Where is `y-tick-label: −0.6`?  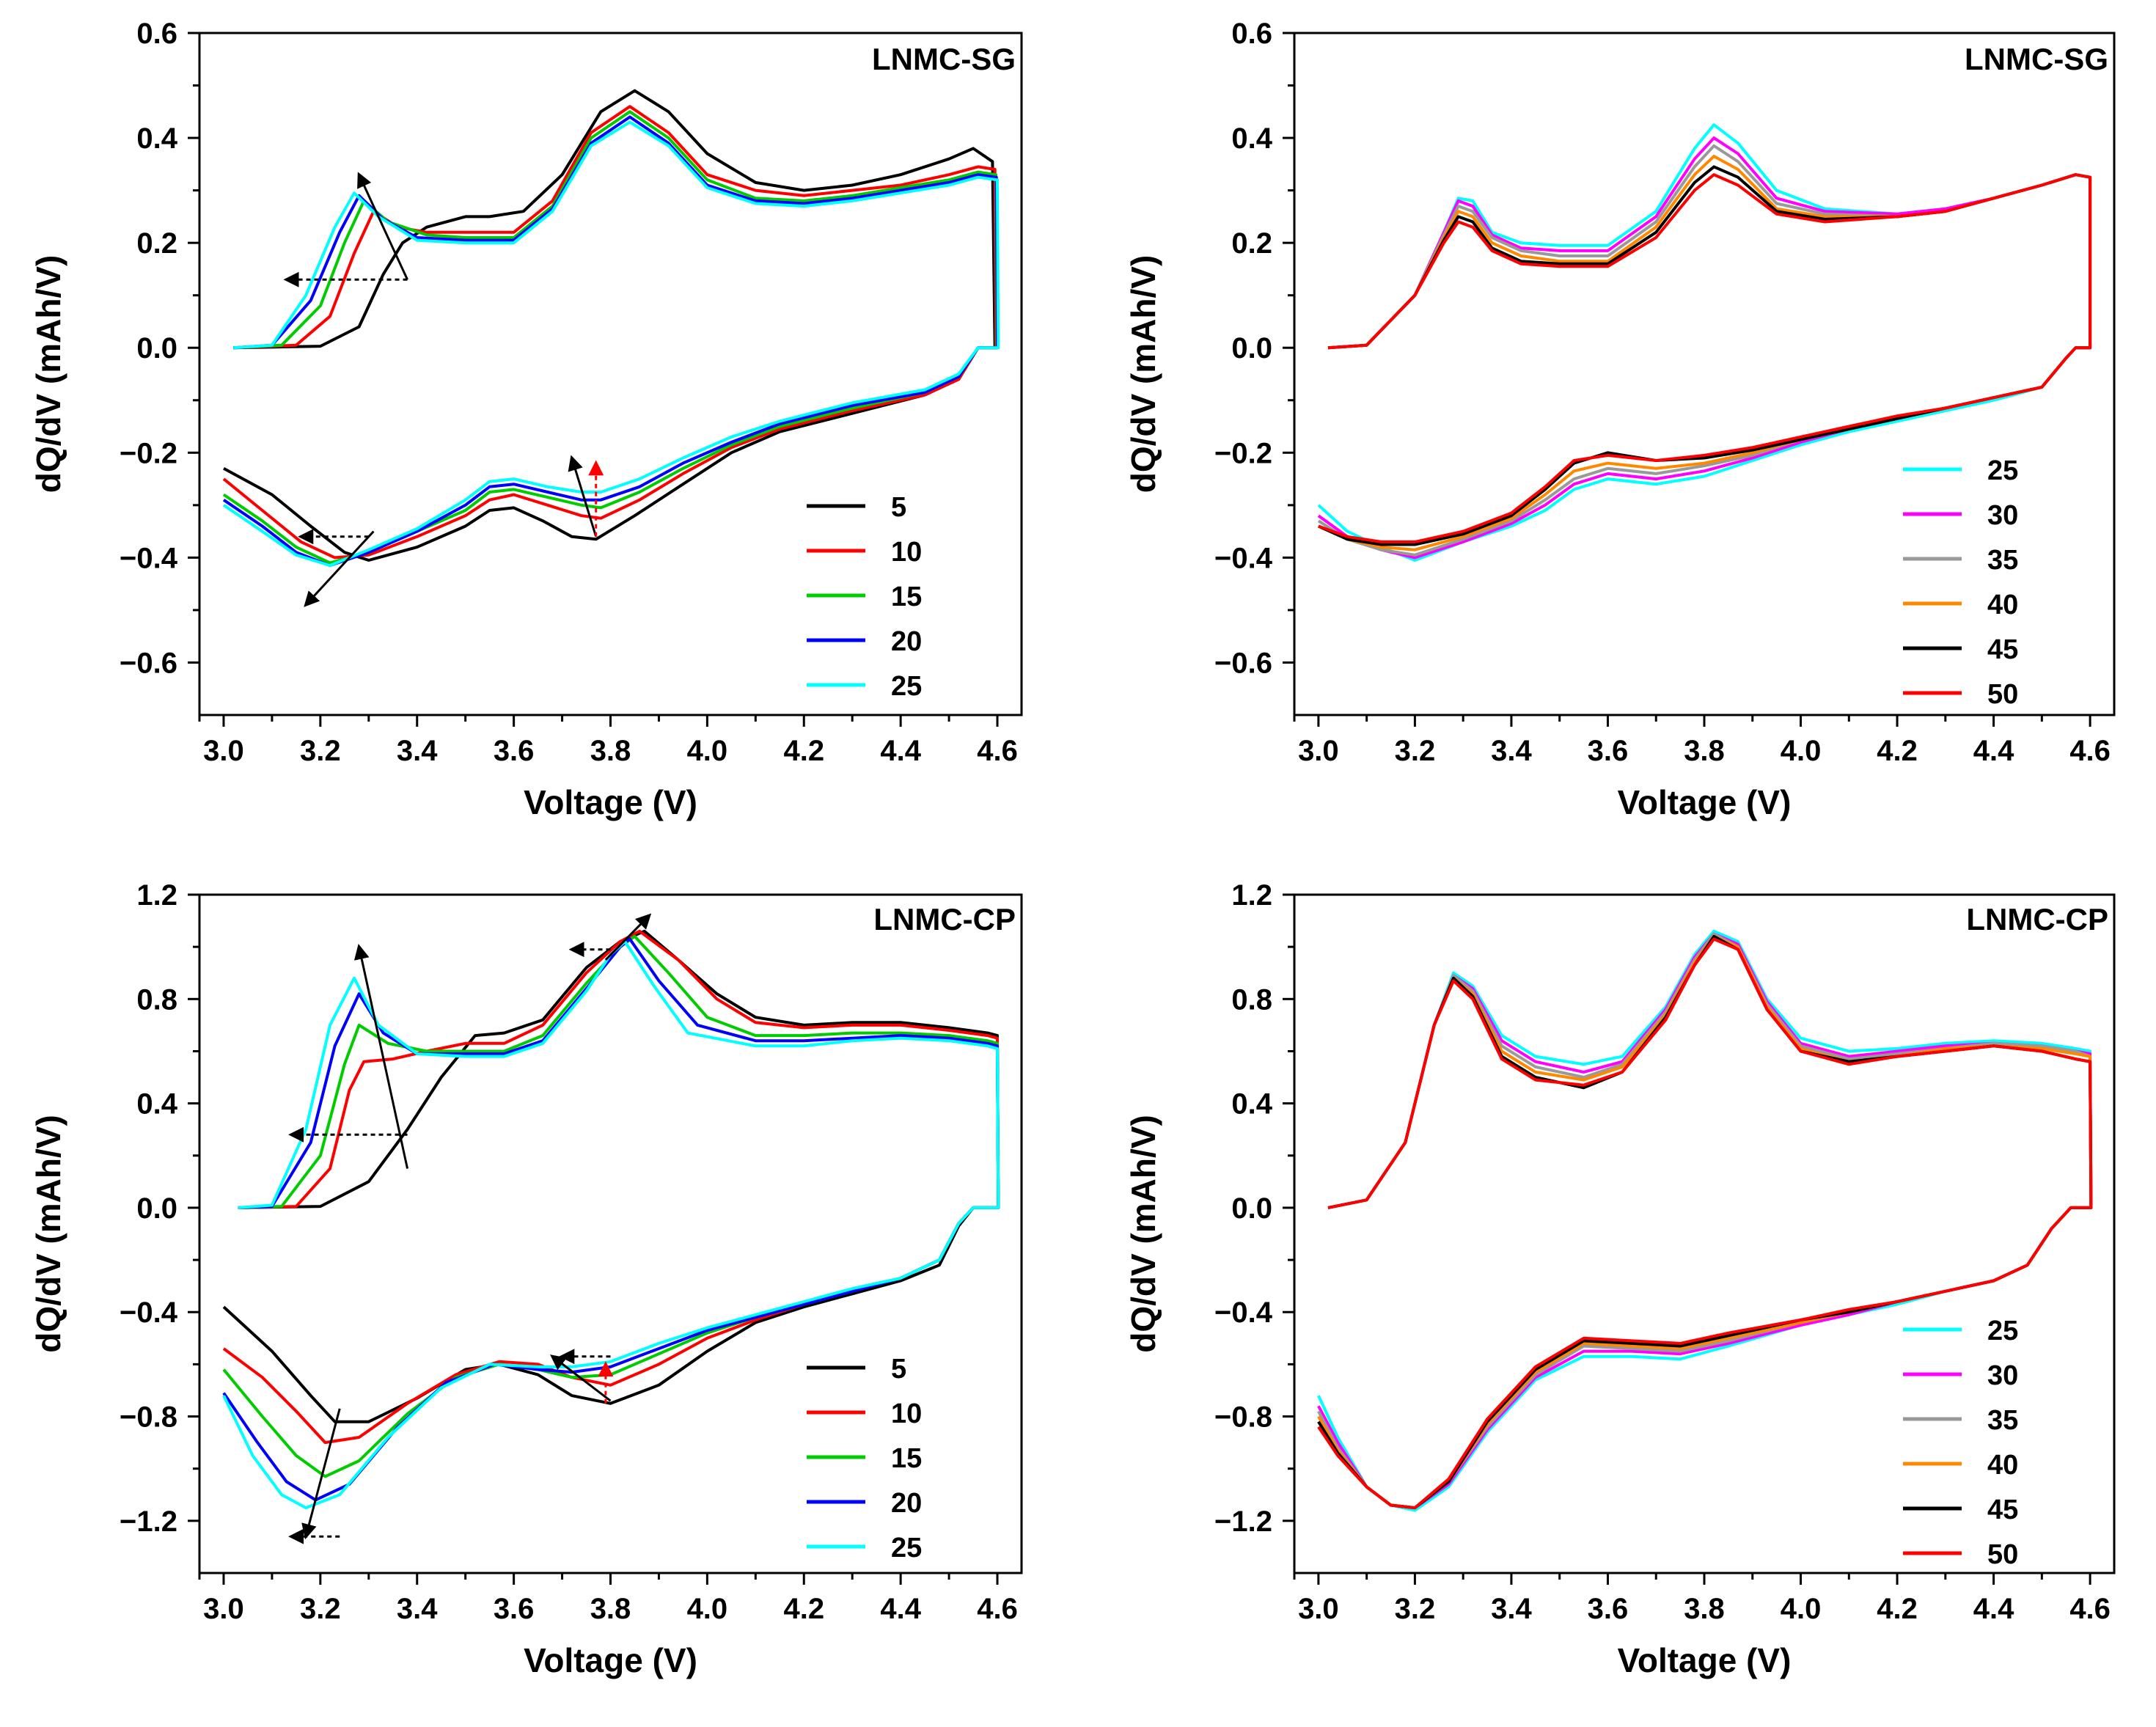 y-tick-label: −0.6 is located at coordinates (1243, 663).